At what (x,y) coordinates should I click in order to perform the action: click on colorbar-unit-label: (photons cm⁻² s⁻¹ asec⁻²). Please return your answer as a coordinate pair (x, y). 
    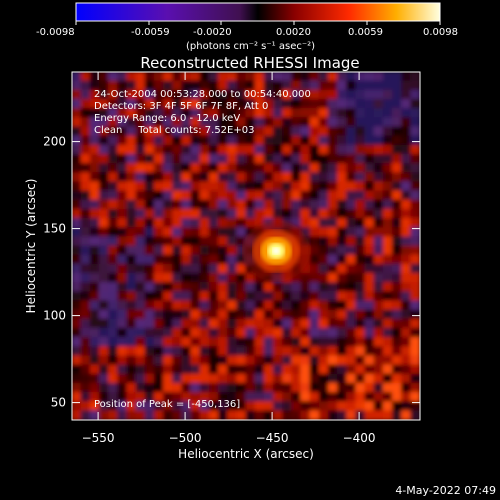
    Looking at the image, I should click on (250, 46).